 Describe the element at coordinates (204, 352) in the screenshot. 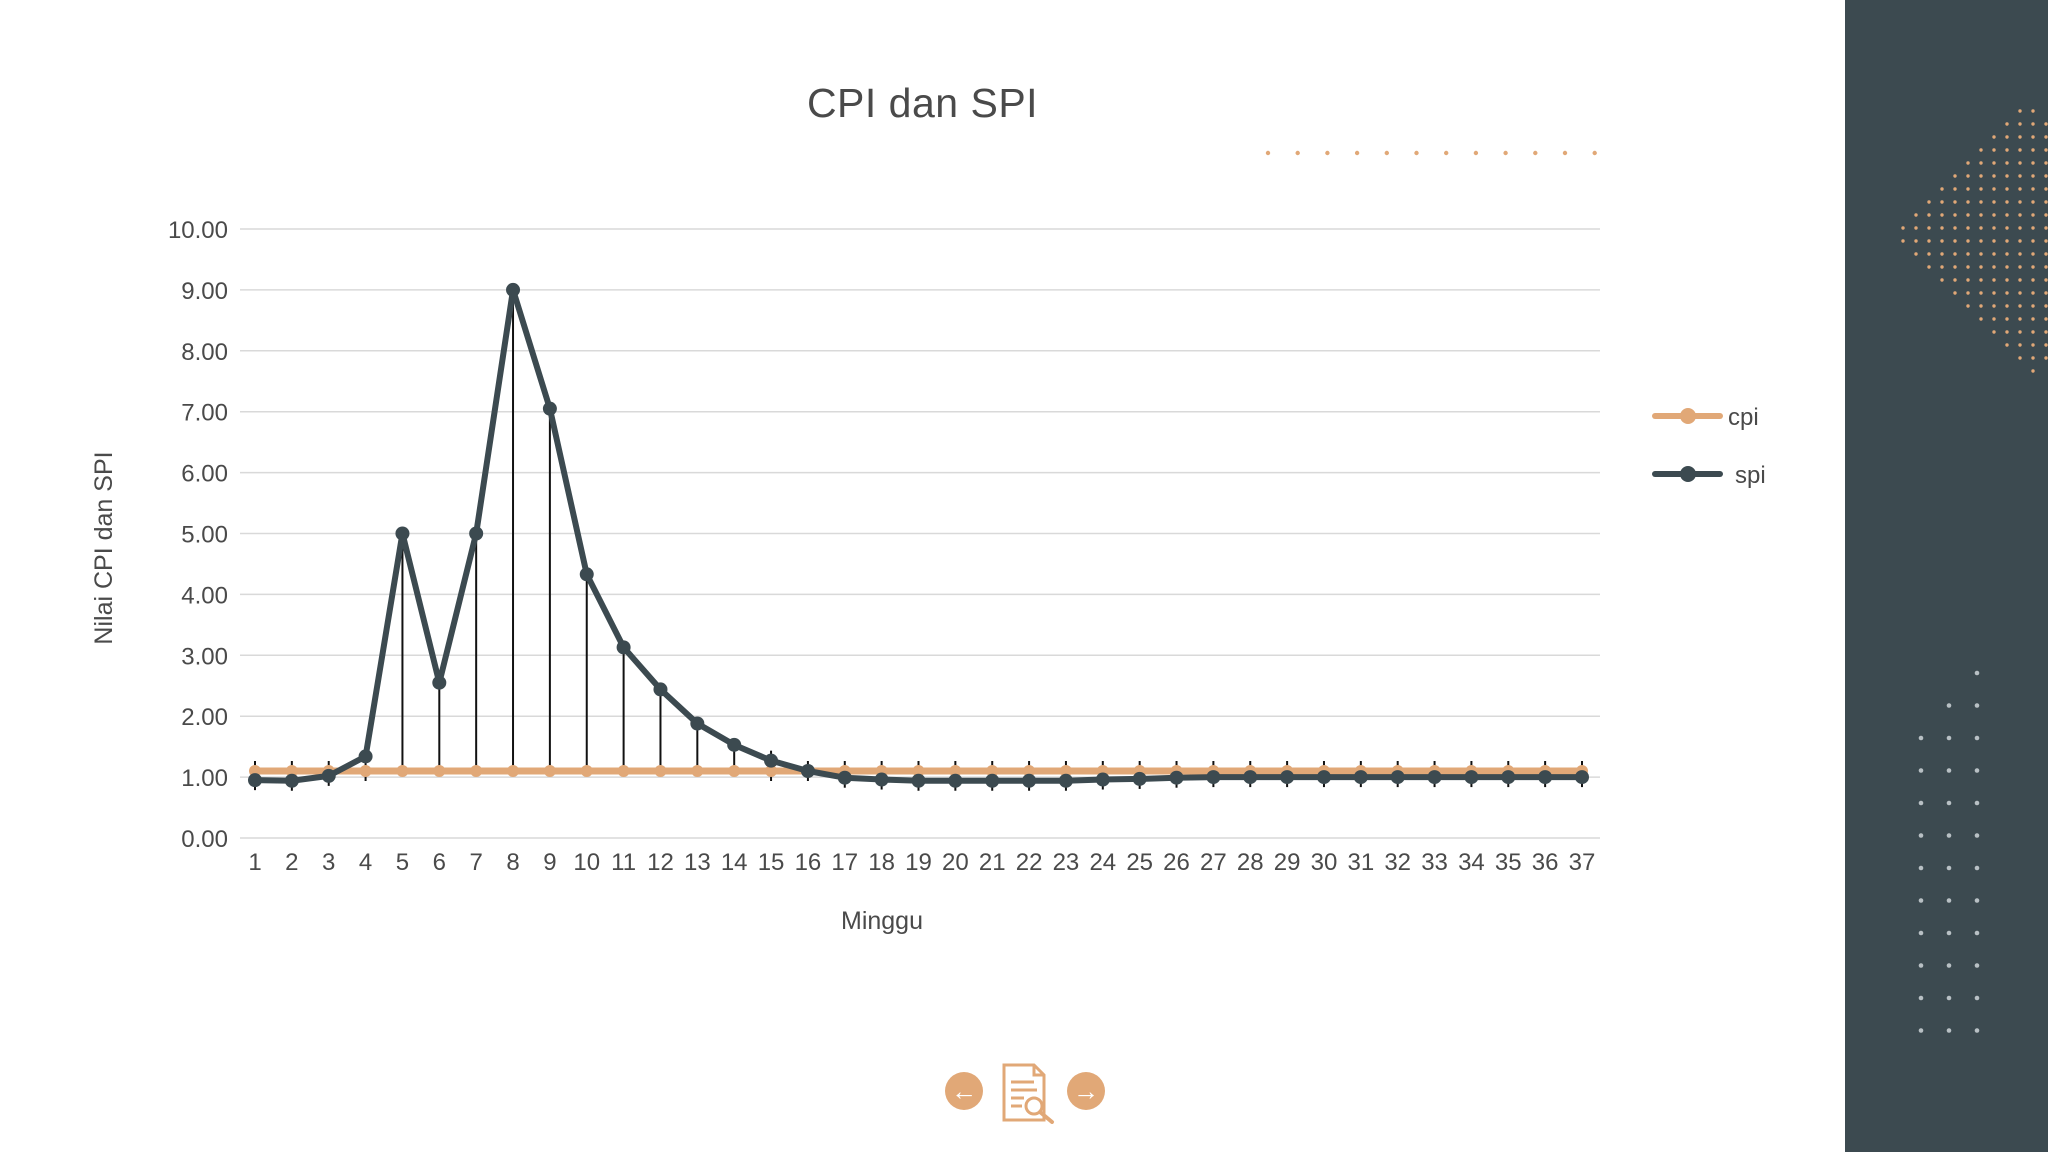

I see `y-tick-label: 8.00` at that location.